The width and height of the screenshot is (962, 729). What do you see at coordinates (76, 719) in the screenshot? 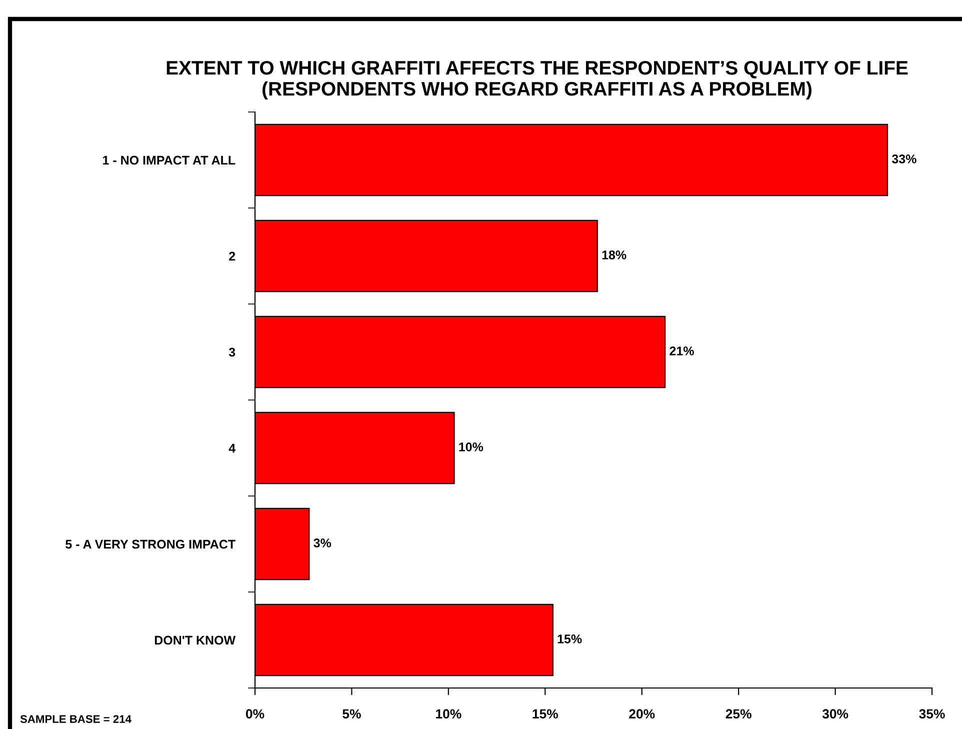
I see `text: SAMPLE BASE = 214` at bounding box center [76, 719].